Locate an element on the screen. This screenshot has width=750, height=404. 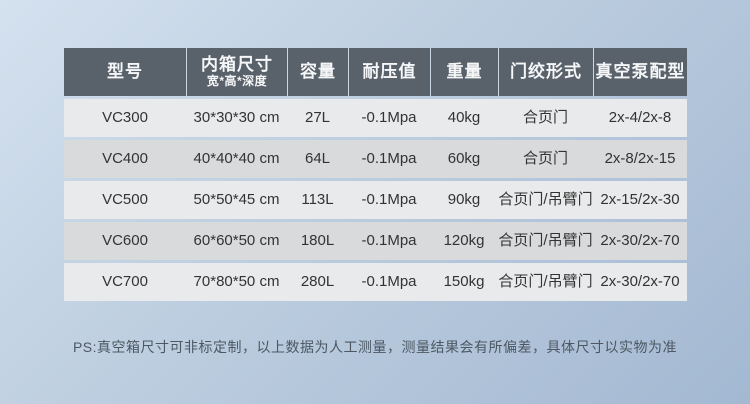
col-header-vacuum-pump: 真空泵配型 is located at coordinates (640, 72).